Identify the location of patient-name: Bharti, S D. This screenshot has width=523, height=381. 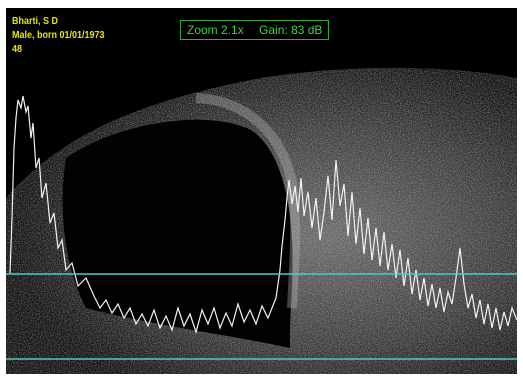
(35, 21).